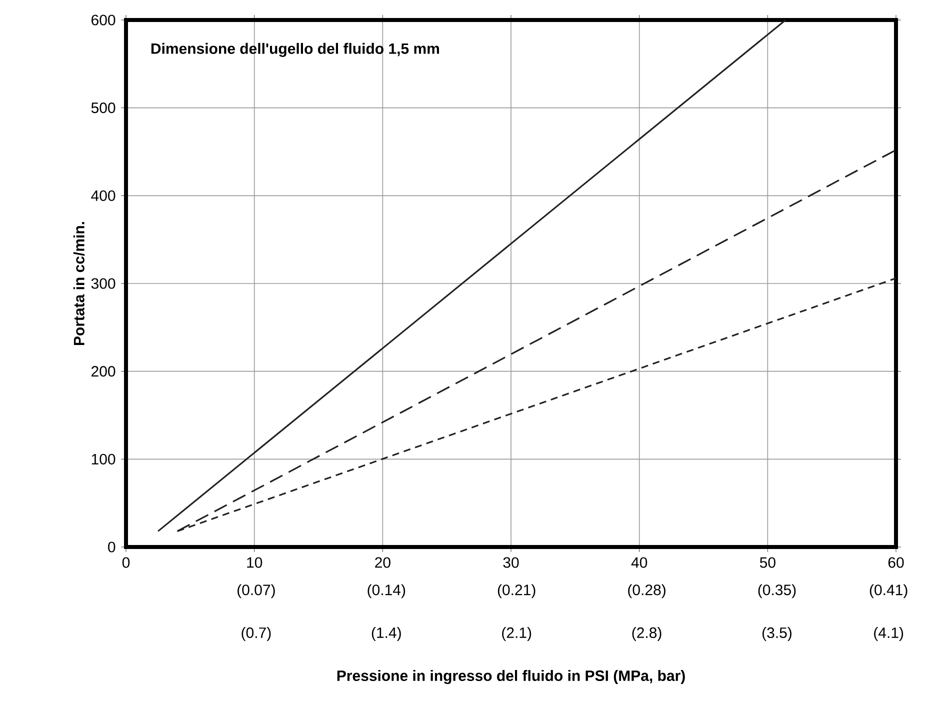 The image size is (941, 711). Describe the element at coordinates (254, 562) in the screenshot. I see `x-tick-label: 10` at that location.